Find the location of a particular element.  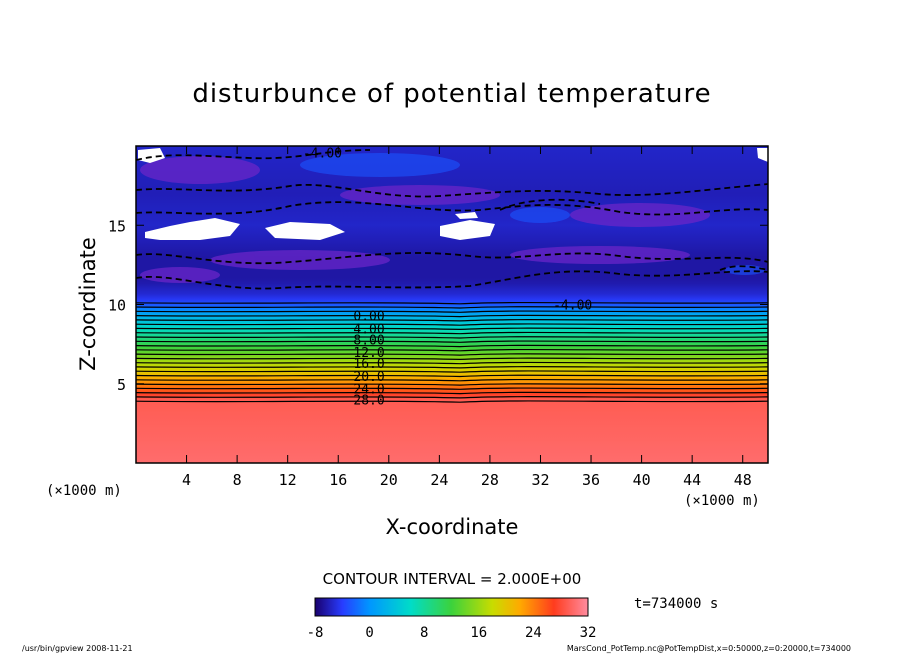

contour-label: 16.0 is located at coordinates (368, 364).